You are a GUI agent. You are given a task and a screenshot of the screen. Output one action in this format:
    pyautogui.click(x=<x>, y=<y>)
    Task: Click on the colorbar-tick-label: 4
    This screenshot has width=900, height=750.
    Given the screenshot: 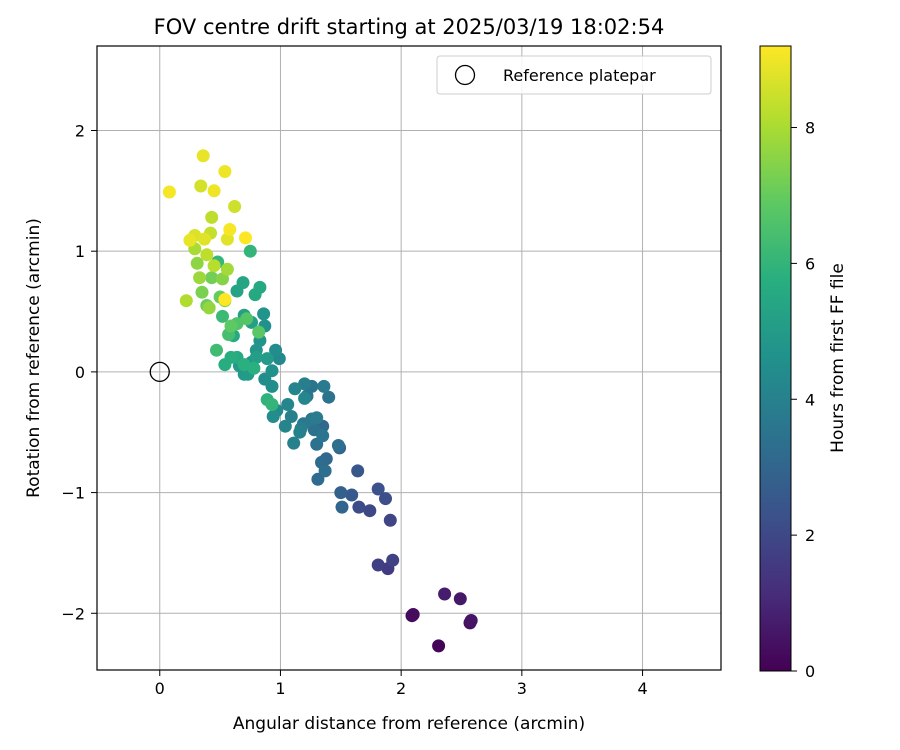 What is the action you would take?
    pyautogui.click(x=810, y=399)
    